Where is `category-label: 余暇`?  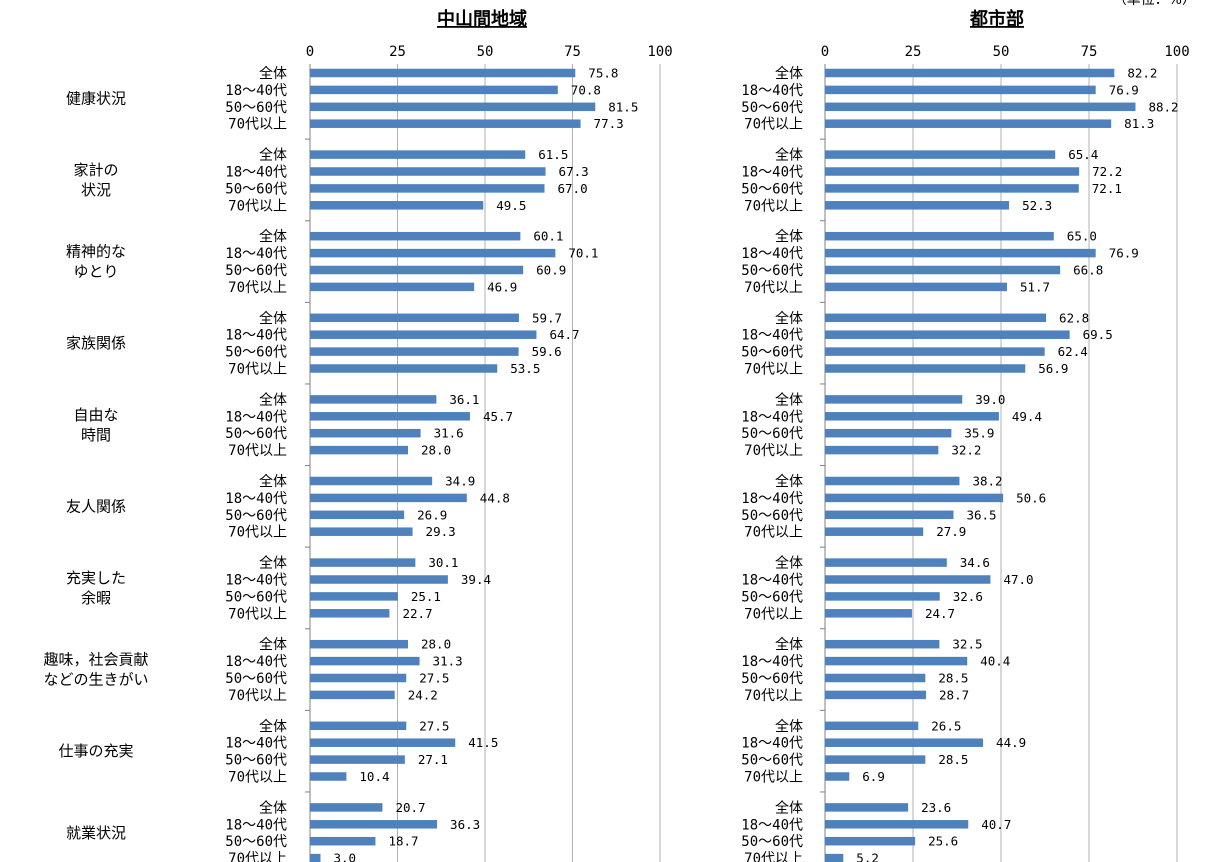
category-label: 余暇 is located at coordinates (96, 598).